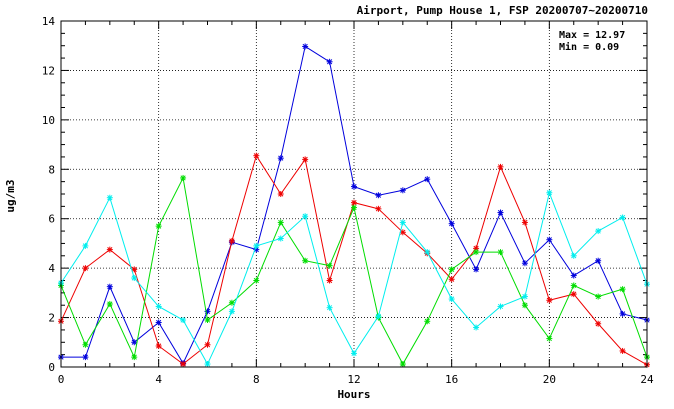 The image size is (674, 409). I want to click on min-annotation: Min = 0.09, so click(589, 47).